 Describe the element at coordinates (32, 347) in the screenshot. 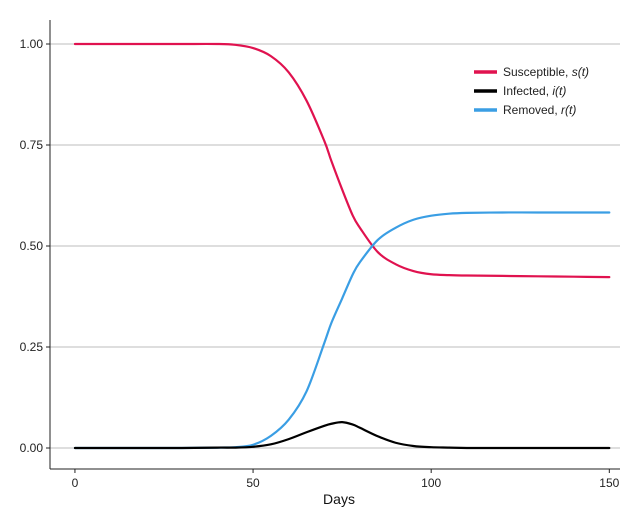

I see `y-tick-label: 0.25` at that location.